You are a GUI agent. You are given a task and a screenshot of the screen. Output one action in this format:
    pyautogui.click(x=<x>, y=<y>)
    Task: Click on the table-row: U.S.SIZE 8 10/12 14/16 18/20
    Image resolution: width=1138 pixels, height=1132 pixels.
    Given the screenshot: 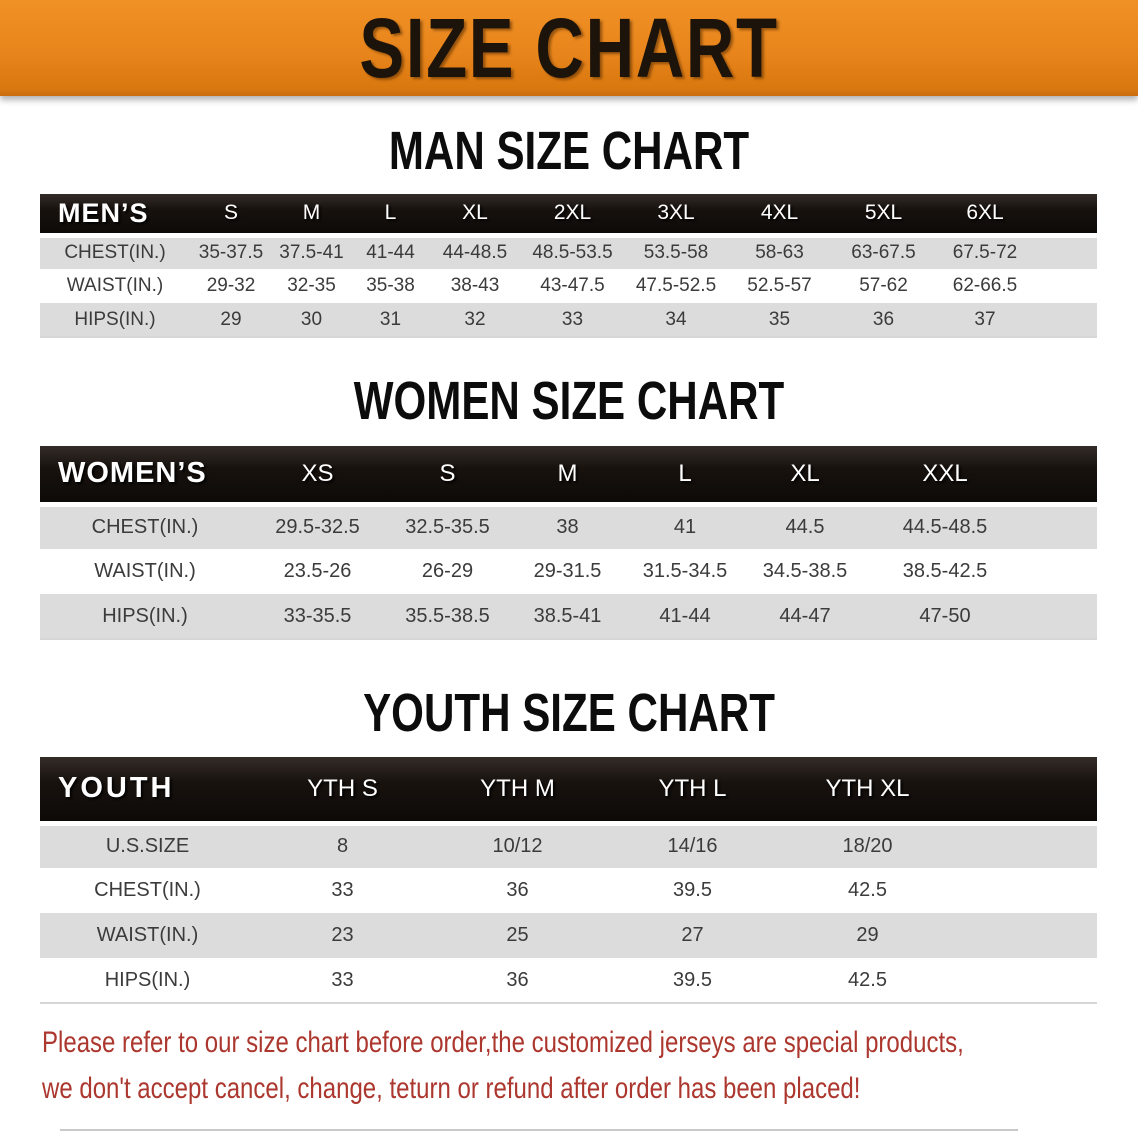 What is the action you would take?
    pyautogui.click(x=568, y=845)
    